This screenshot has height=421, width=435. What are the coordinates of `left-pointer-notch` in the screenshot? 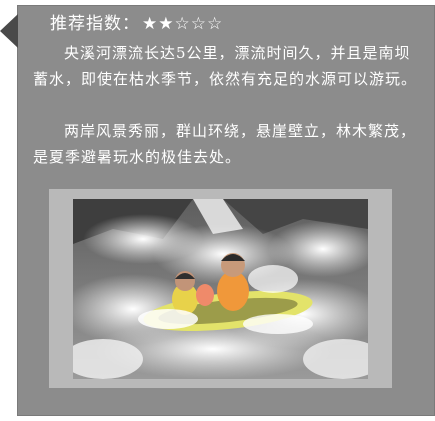 It's located at (9, 31).